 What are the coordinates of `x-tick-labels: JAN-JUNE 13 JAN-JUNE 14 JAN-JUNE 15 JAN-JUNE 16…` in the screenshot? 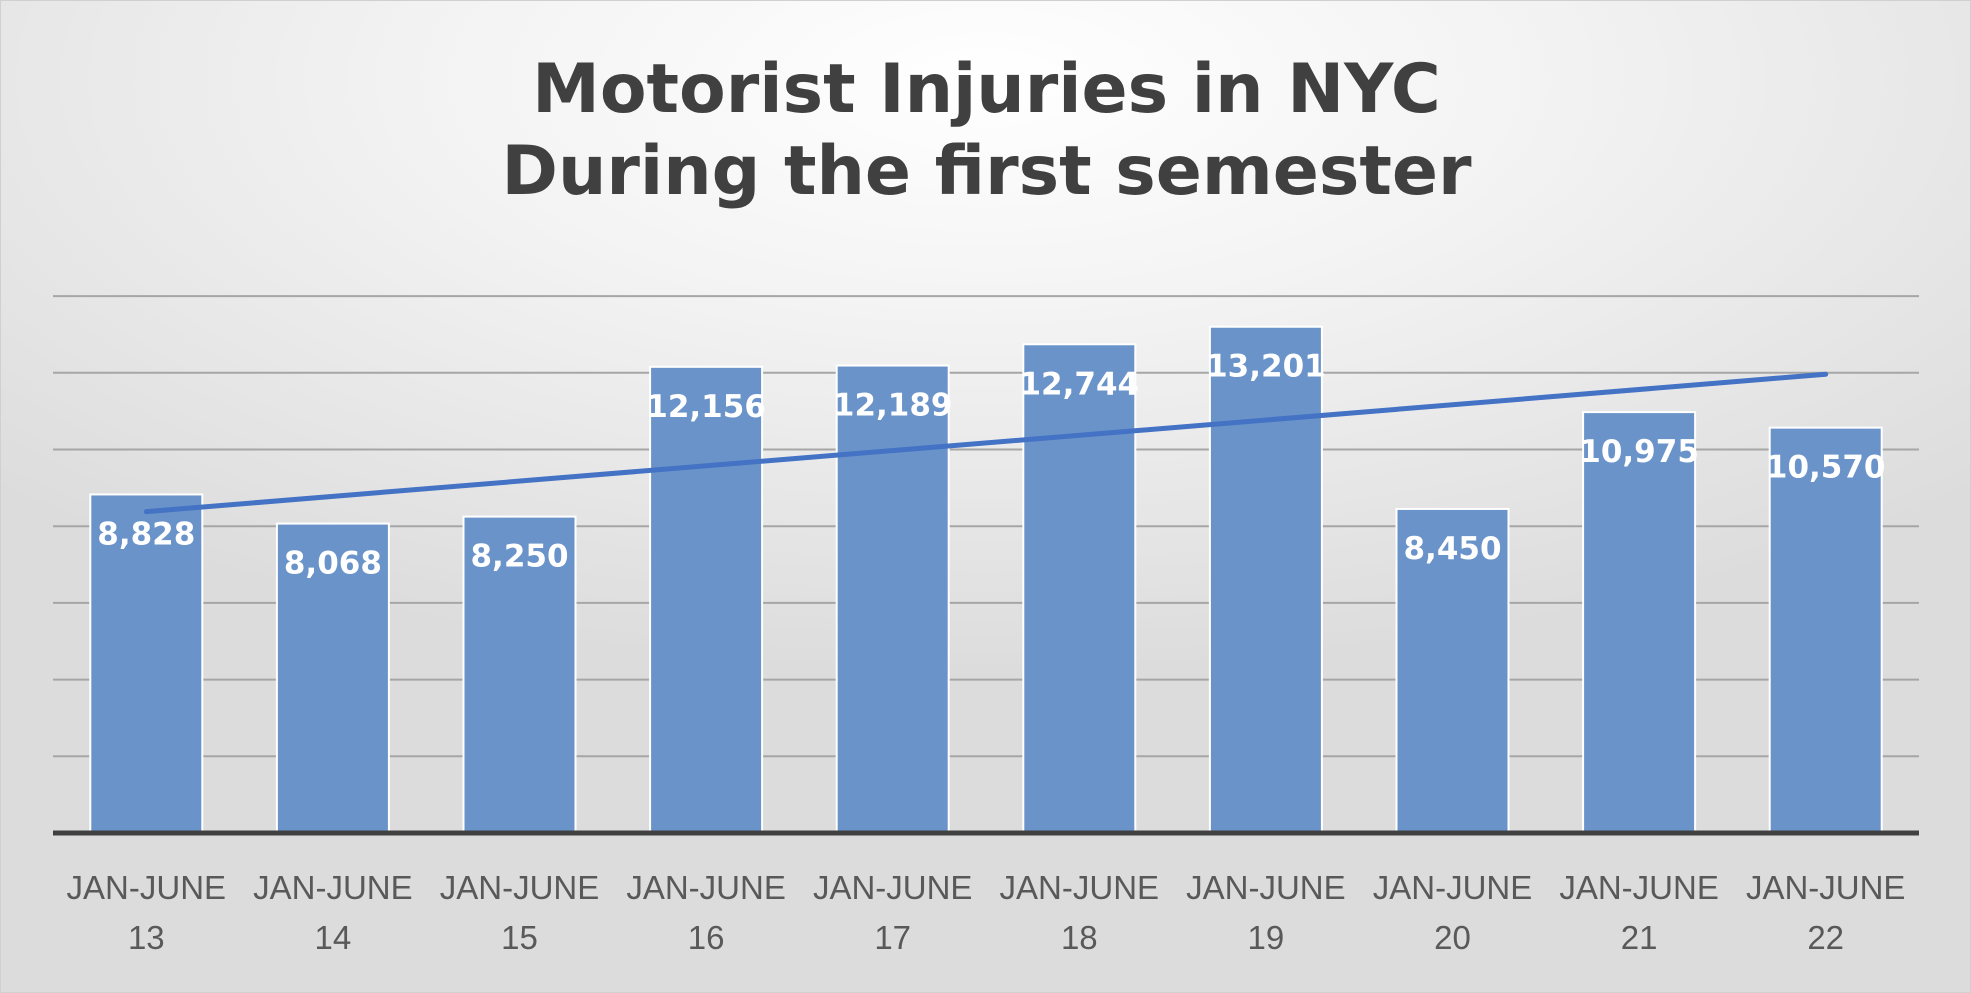 It's located at (986, 912).